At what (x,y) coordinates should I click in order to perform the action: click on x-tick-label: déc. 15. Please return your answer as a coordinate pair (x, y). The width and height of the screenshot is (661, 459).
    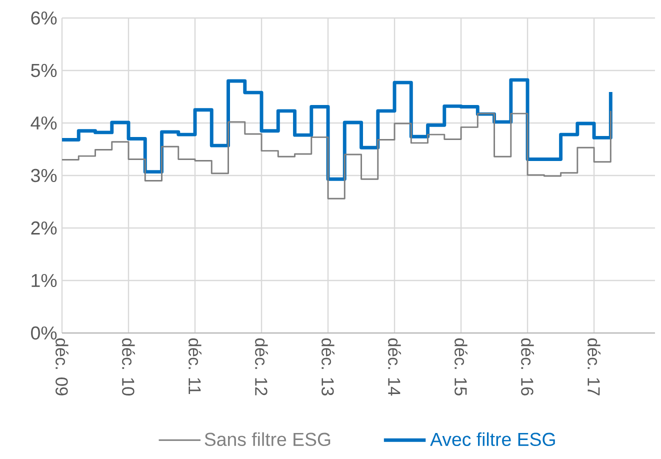
    Looking at the image, I should click on (461, 367).